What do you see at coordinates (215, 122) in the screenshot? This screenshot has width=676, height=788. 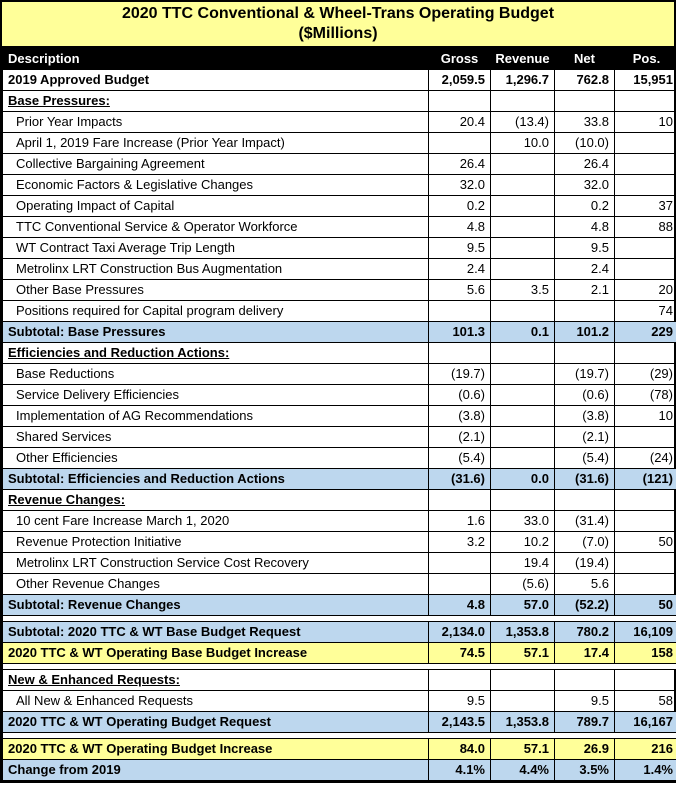 I see `row-description: Prior Year Impacts` at bounding box center [215, 122].